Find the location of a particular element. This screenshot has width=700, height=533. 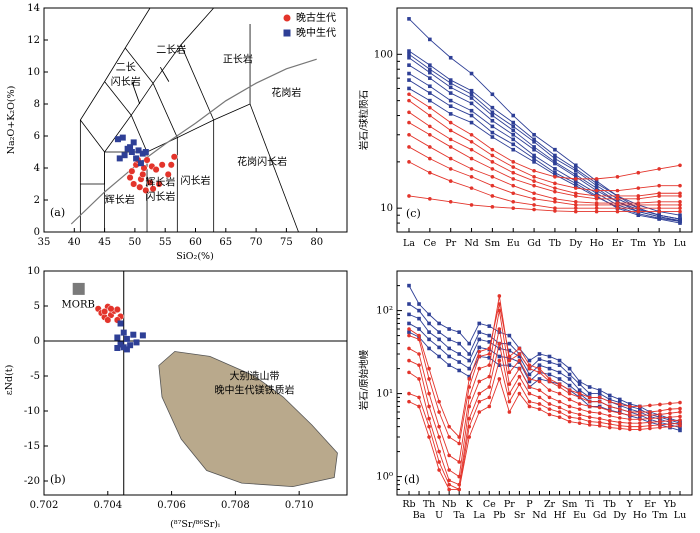

x-tick-label: 0.710 is located at coordinates (299, 505).